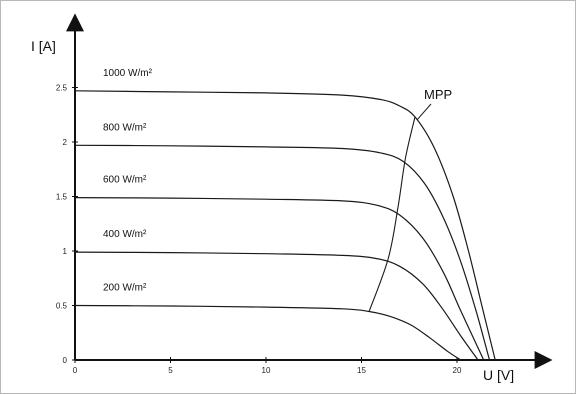 The image size is (576, 395). Describe the element at coordinates (43, 46) in the screenshot. I see `y-axis-label: I [A]` at that location.